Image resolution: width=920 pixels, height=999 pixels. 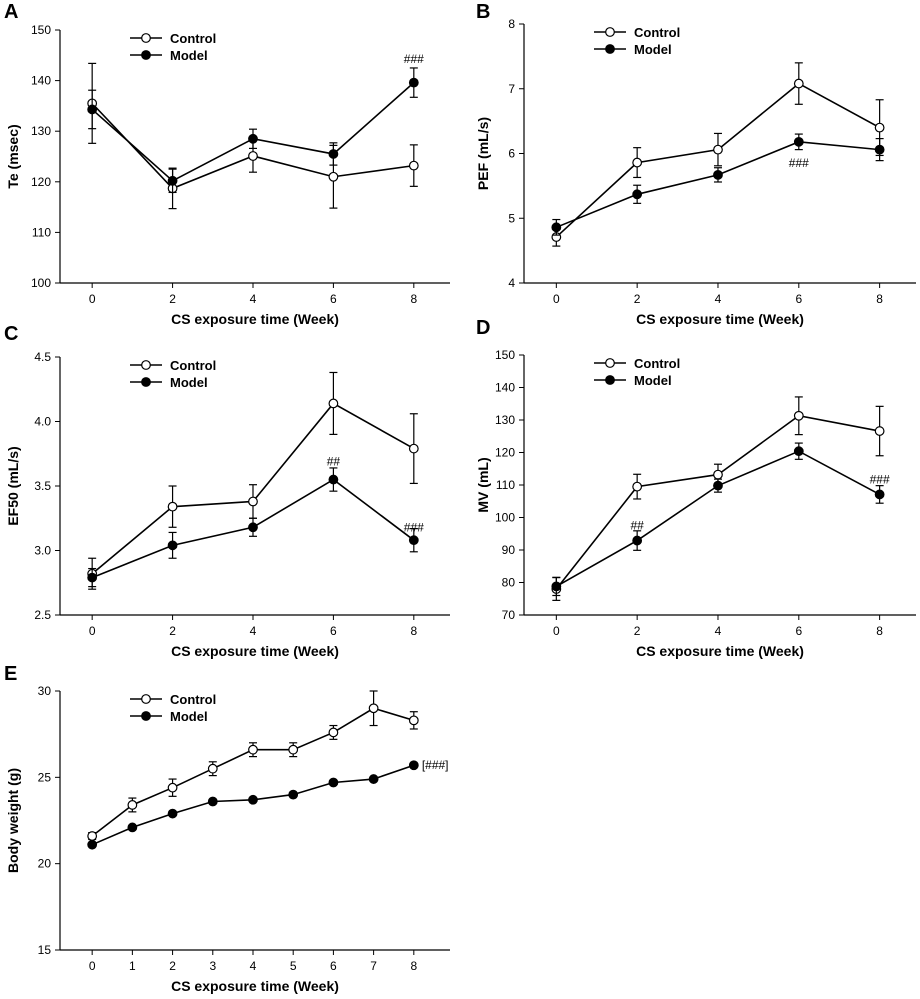 I want to click on y-tick-label: 7, so click(x=511, y=89).